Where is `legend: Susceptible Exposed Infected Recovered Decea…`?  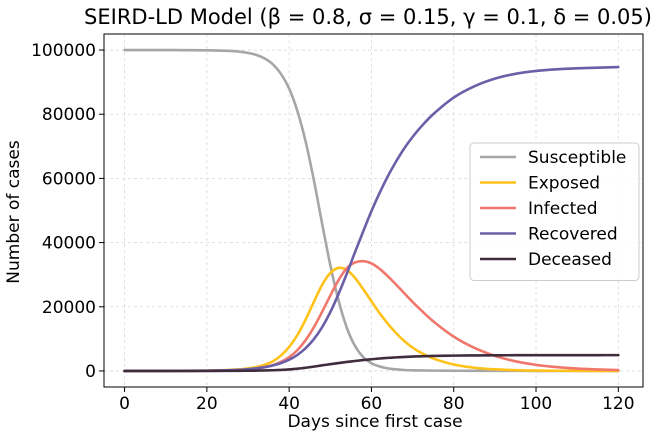
legend: Susceptible Exposed Infected Recovered Decea… is located at coordinates (554, 211).